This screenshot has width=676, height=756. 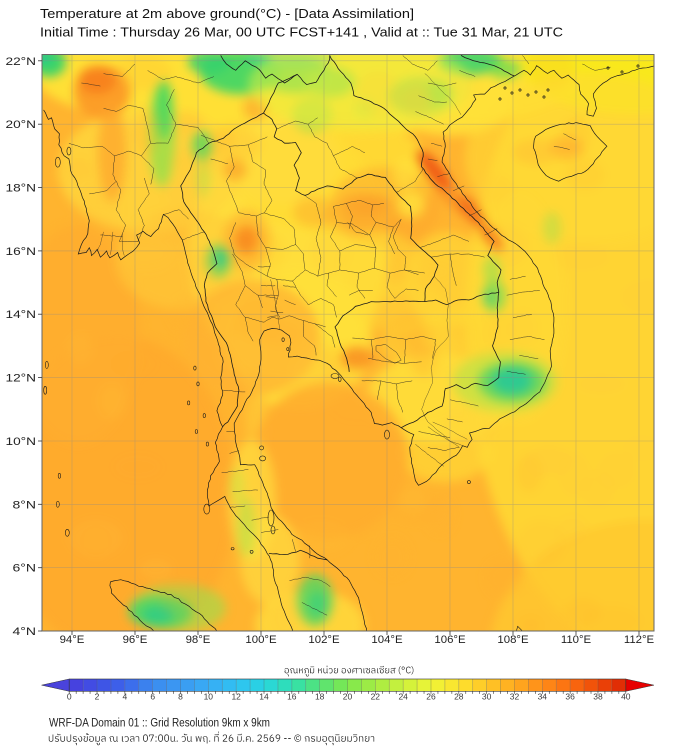 What do you see at coordinates (513, 640) in the screenshot?
I see `svg-text: 108°E` at bounding box center [513, 640].